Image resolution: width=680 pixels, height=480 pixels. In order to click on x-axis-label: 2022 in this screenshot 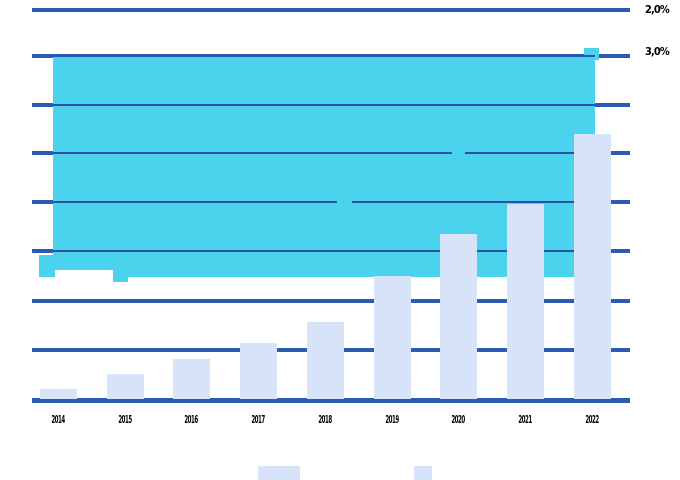, I will do `click(592, 419)`.